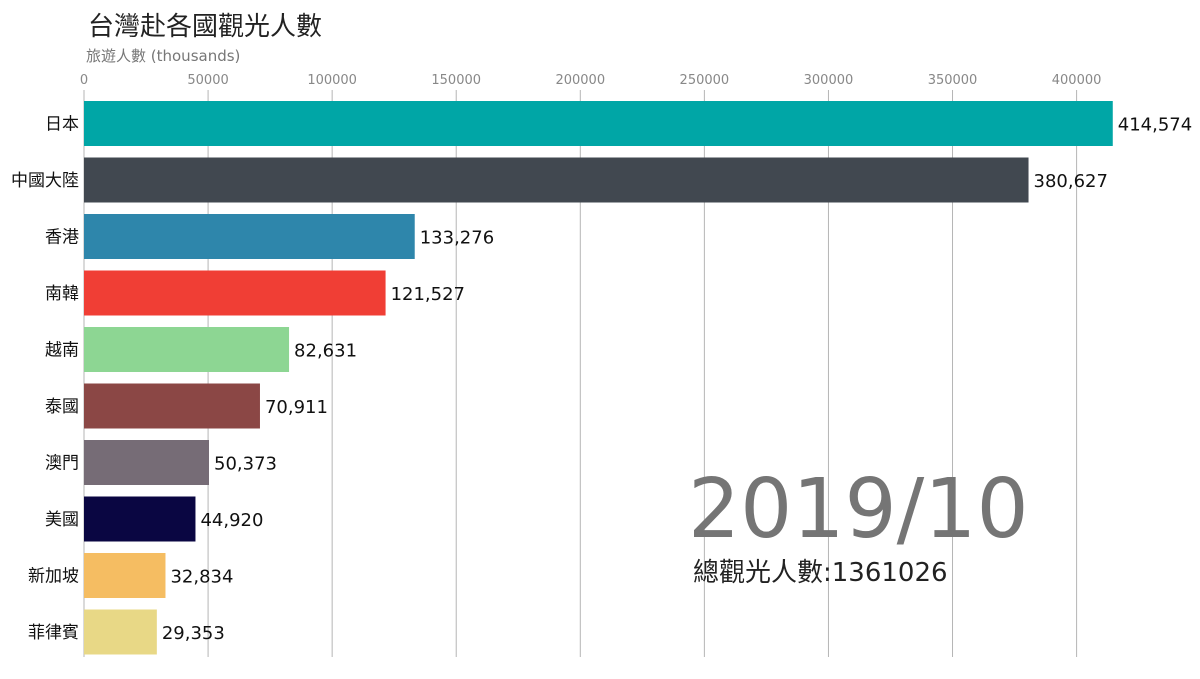 Image resolution: width=1200 pixels, height=679 pixels. I want to click on category-label: 香港, so click(62, 238).